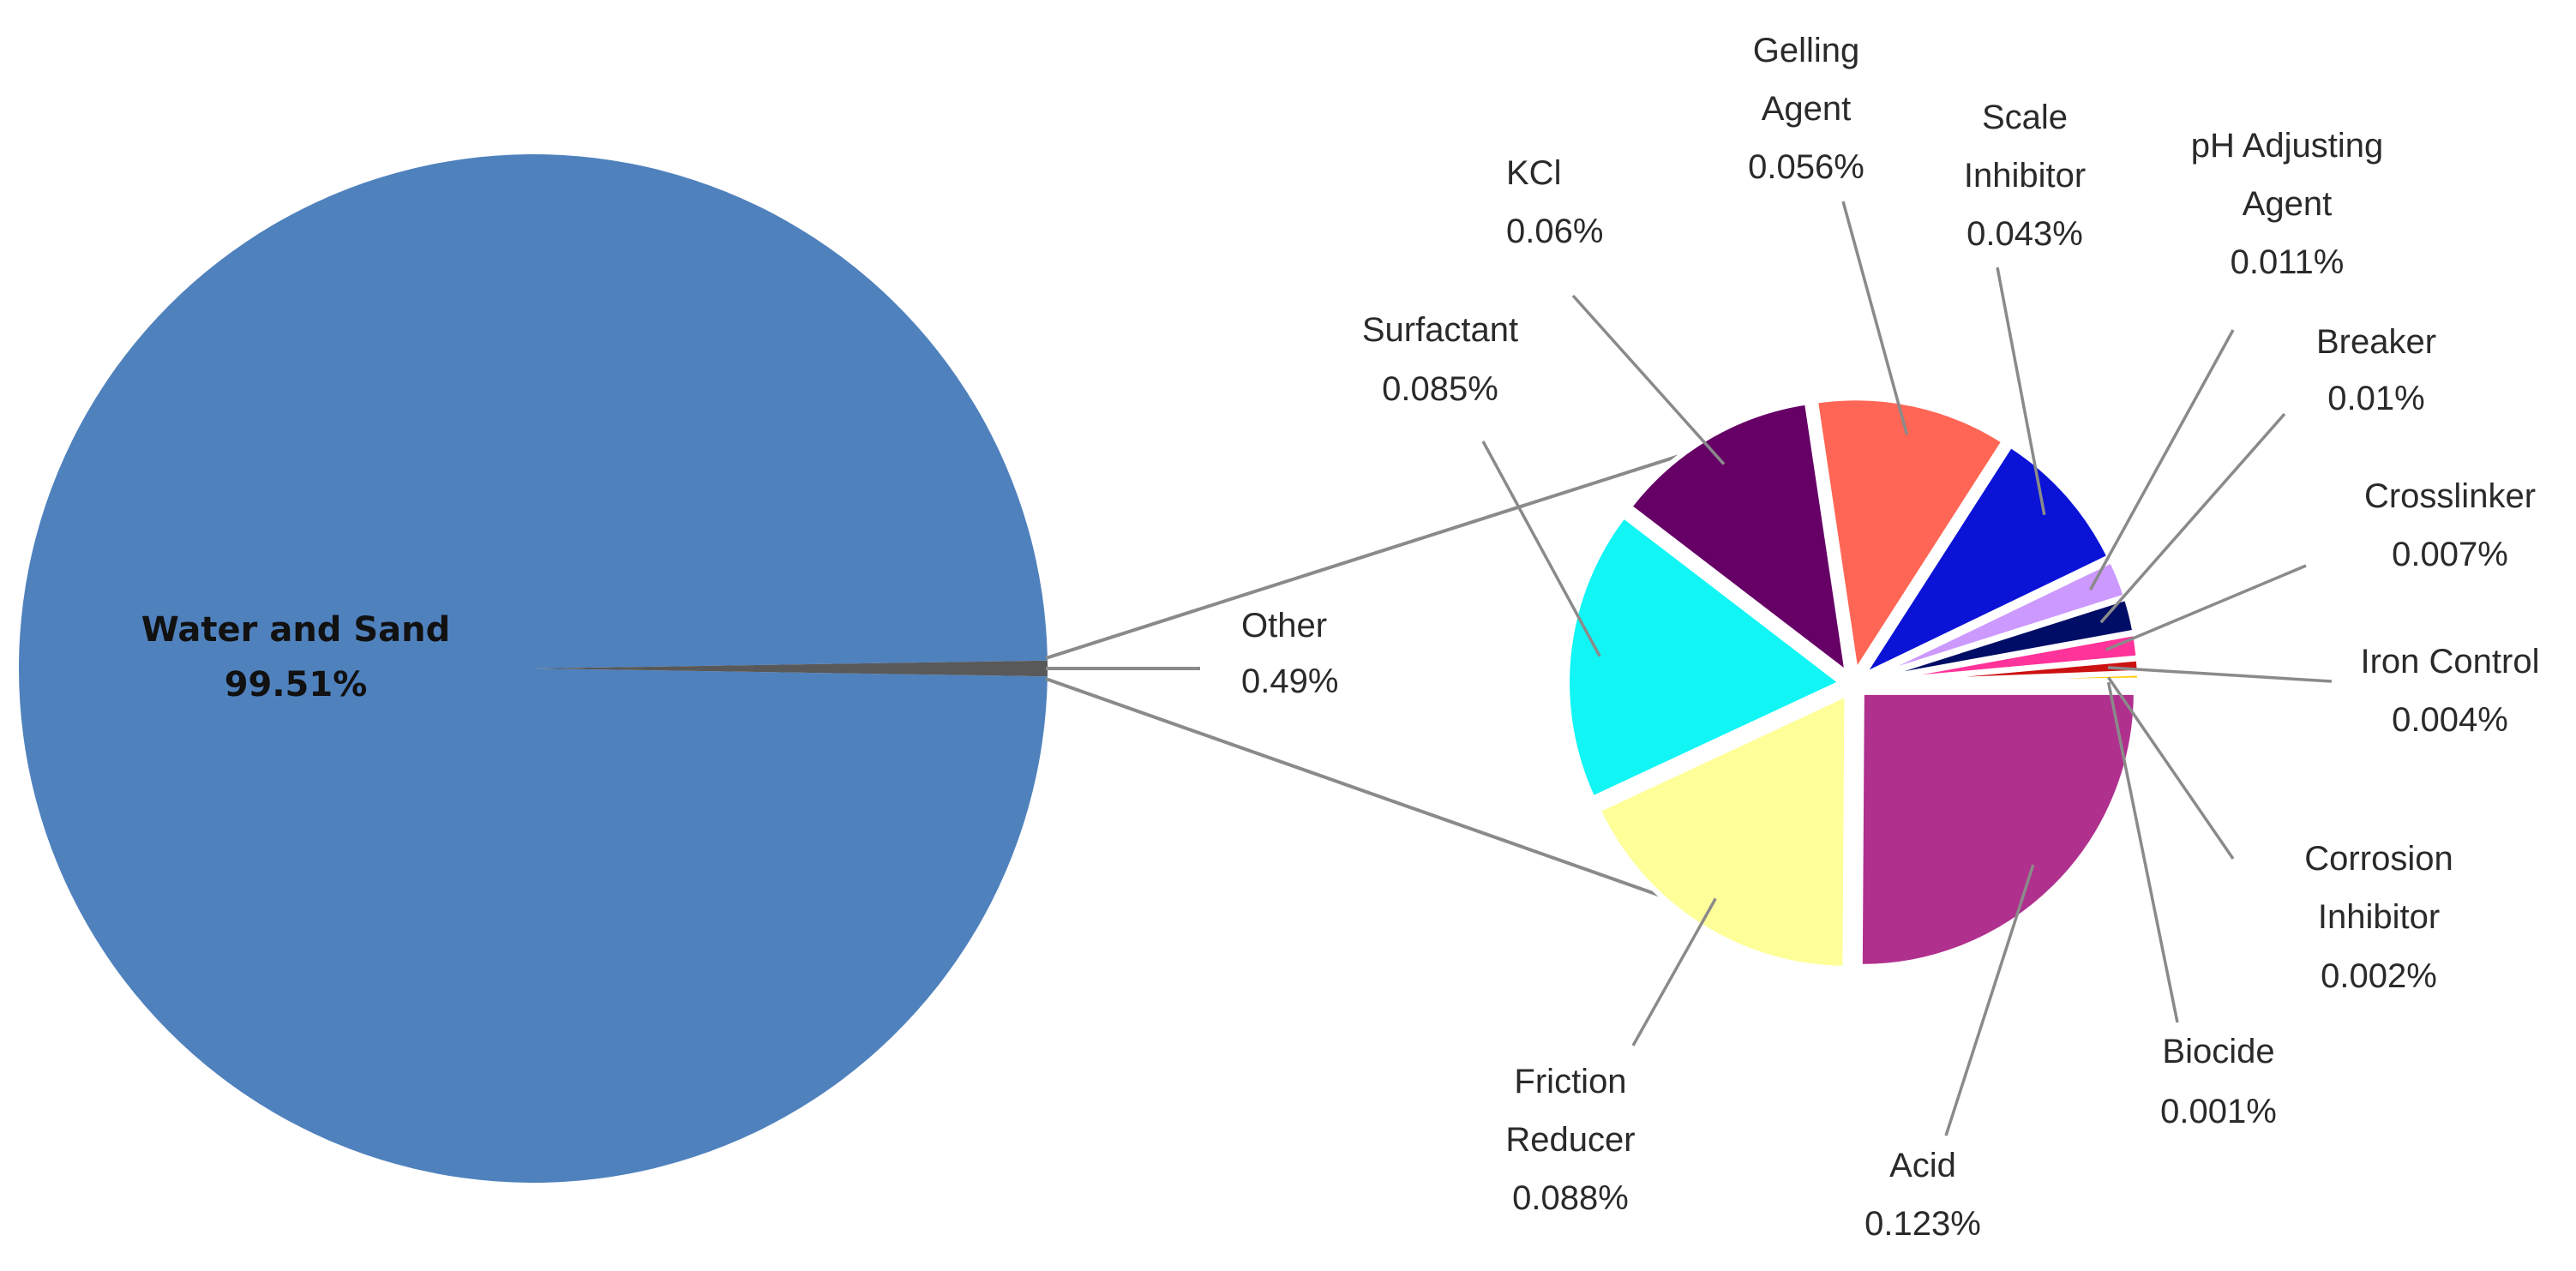 The width and height of the screenshot is (2576, 1271). Describe the element at coordinates (2450, 496) in the screenshot. I see `slice-label-crosslinker: Crosslinker` at that location.